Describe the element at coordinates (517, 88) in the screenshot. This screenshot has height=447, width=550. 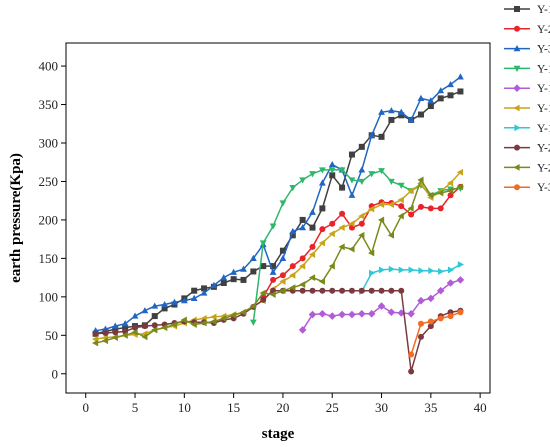
I see `legend-marker-y14` at that location.